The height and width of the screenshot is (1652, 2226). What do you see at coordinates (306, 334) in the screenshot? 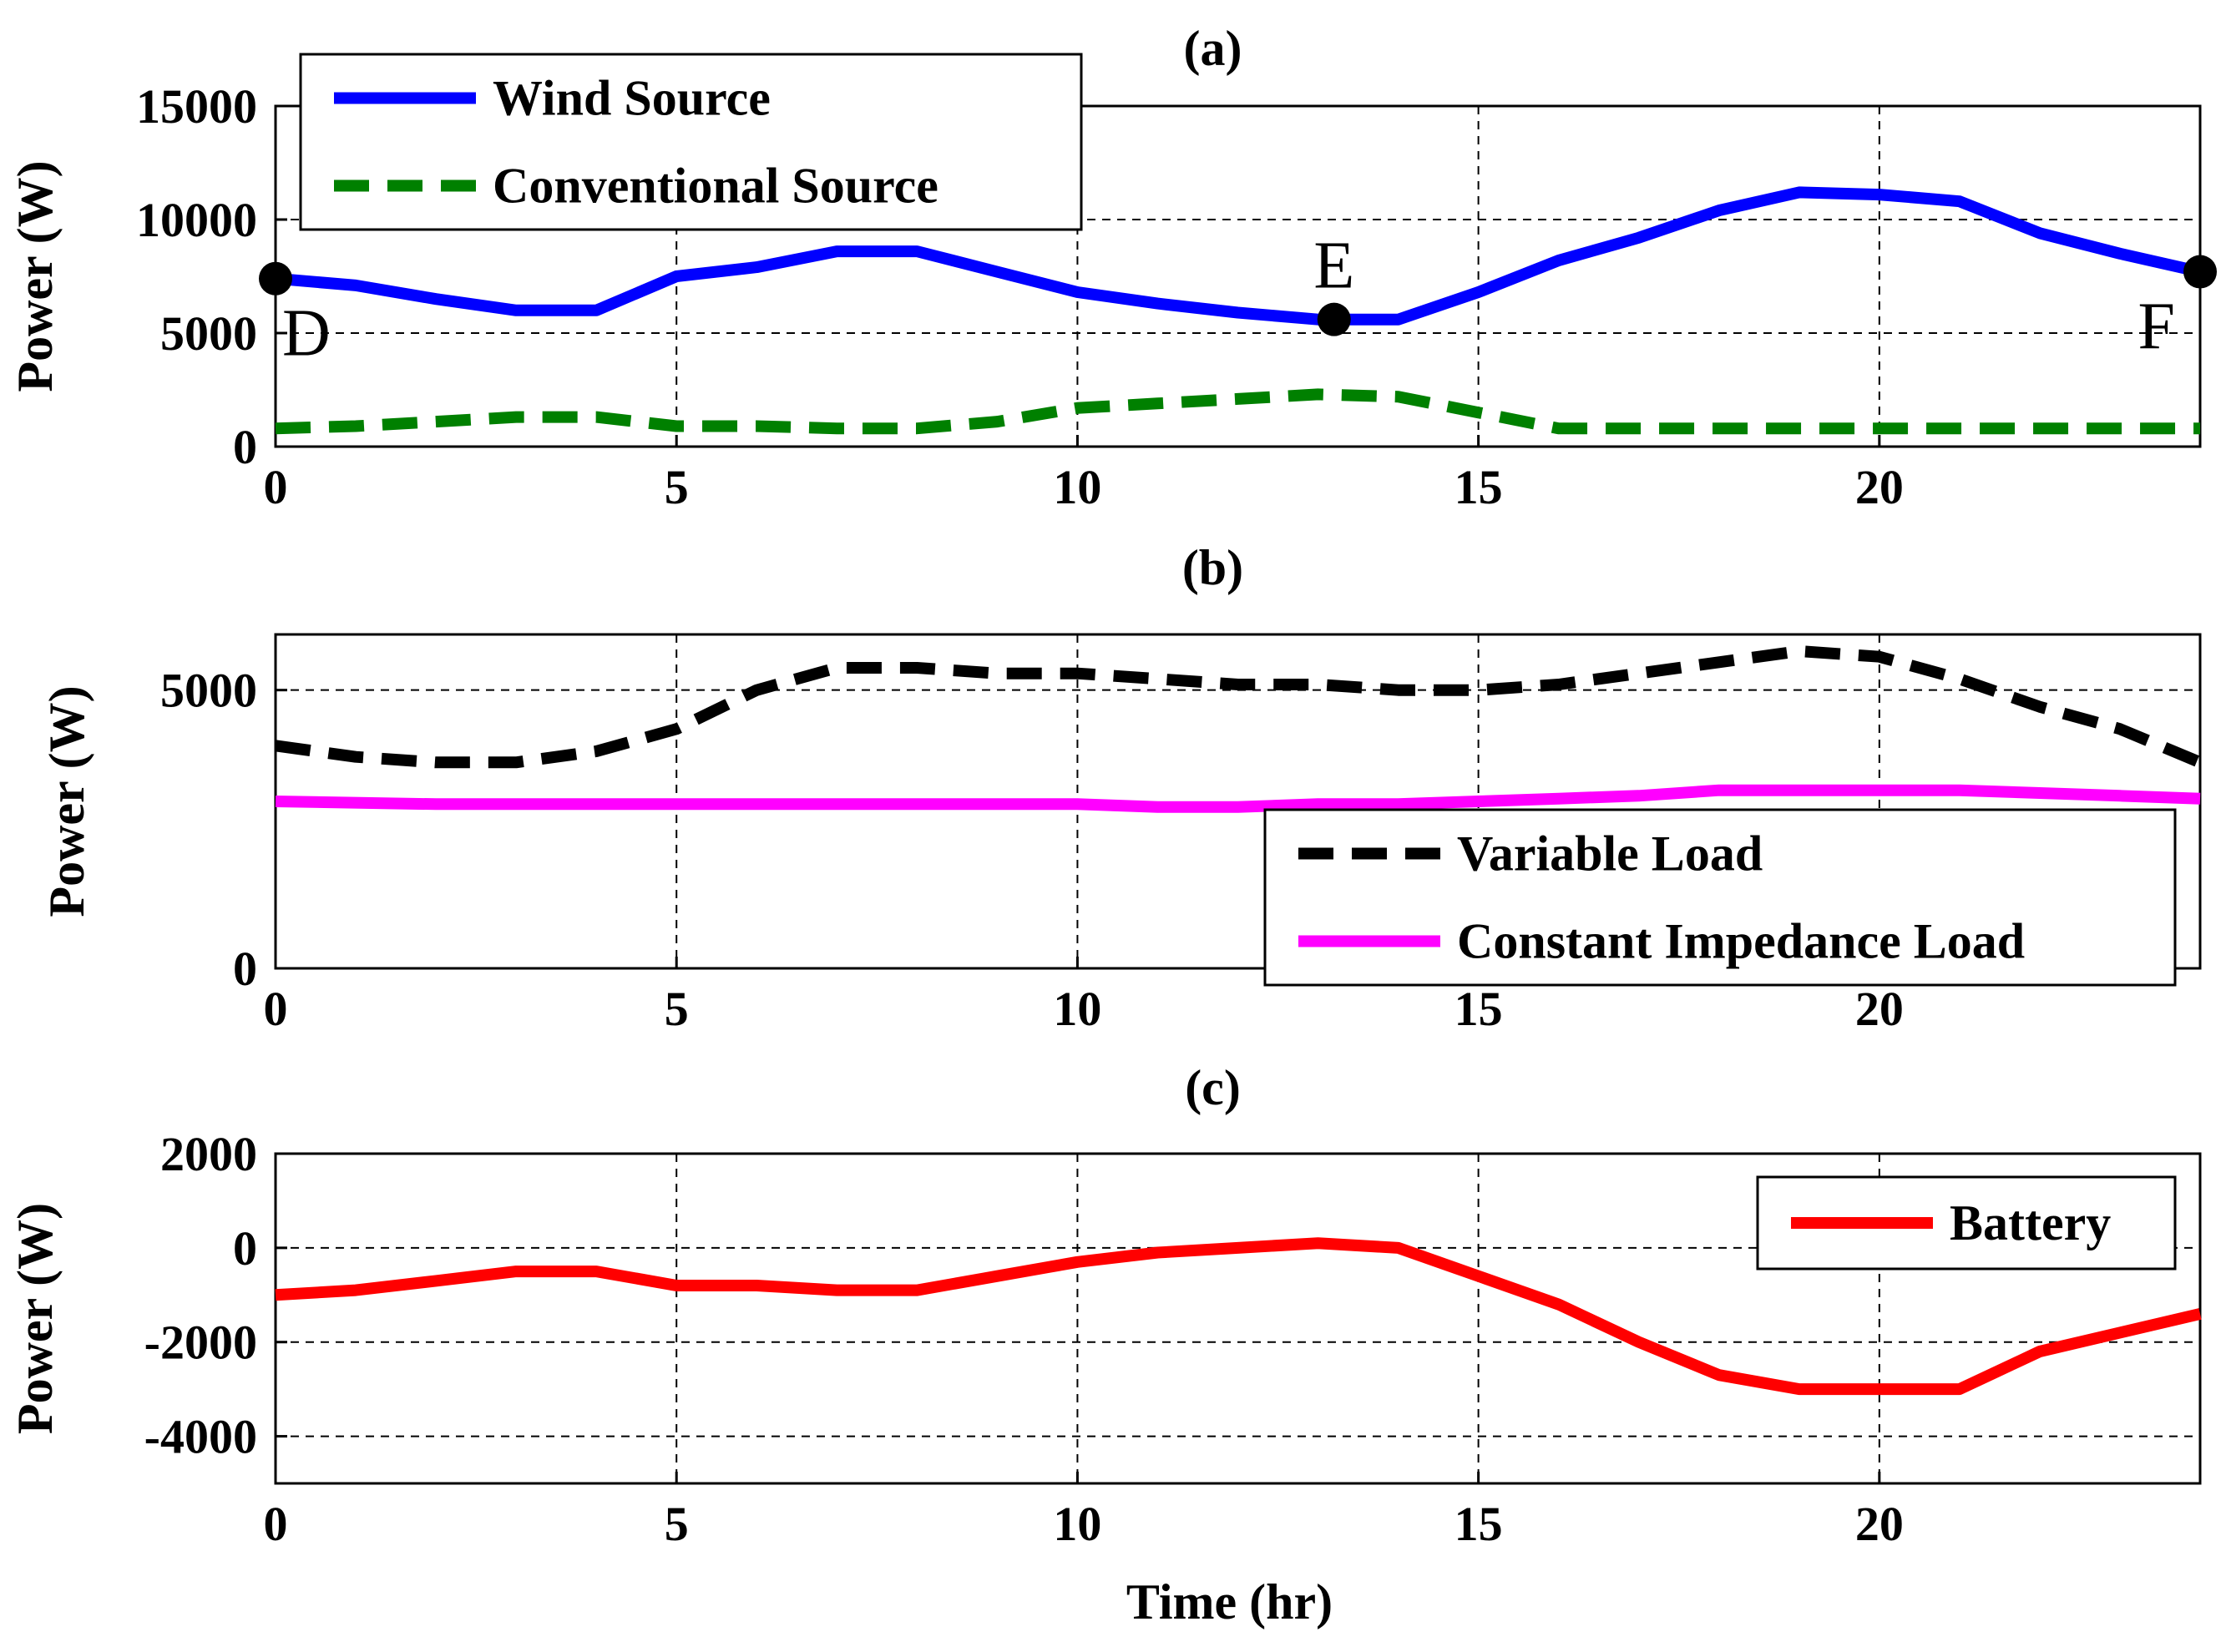
I see `point-label-d: D` at bounding box center [306, 334].